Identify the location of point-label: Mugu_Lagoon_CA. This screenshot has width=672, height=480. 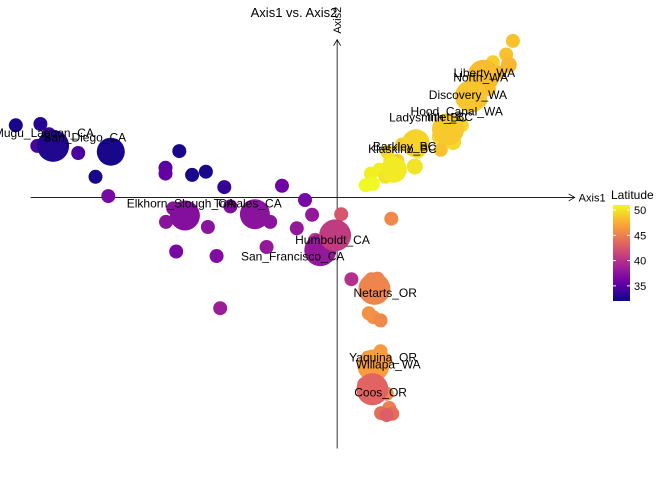
(47, 133).